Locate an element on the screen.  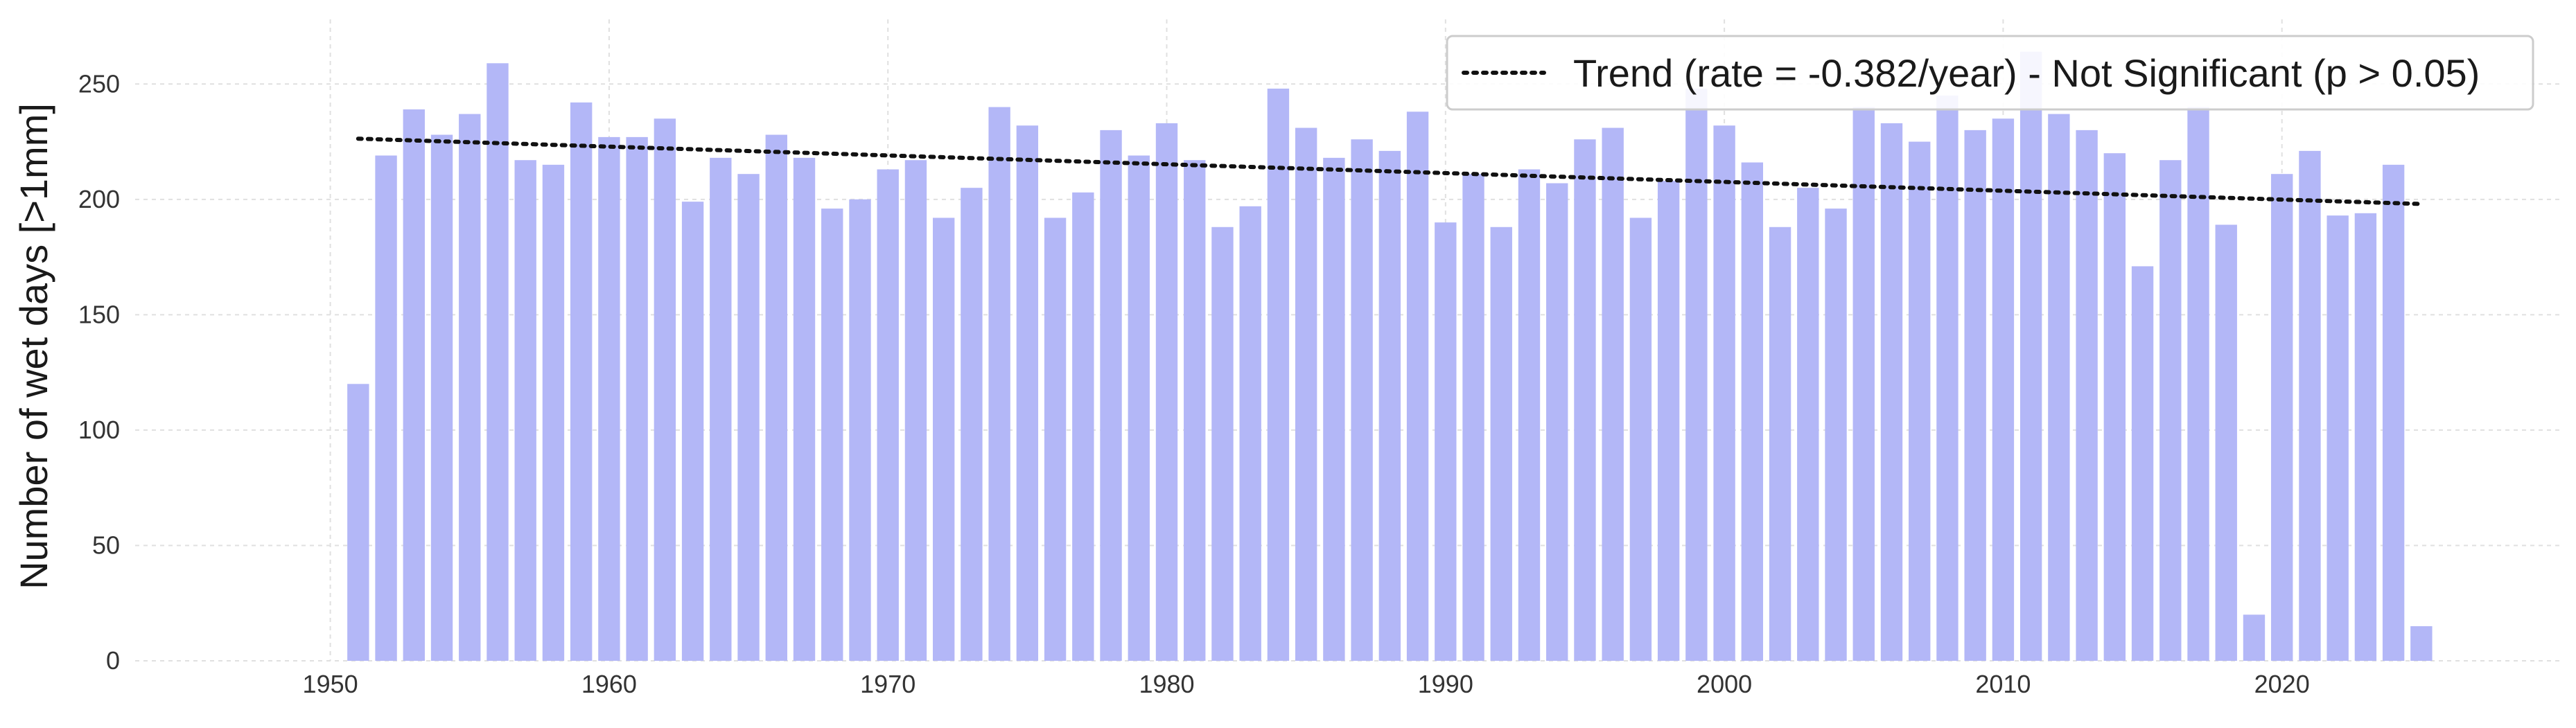
x-tick-label: 2020 is located at coordinates (2282, 684).